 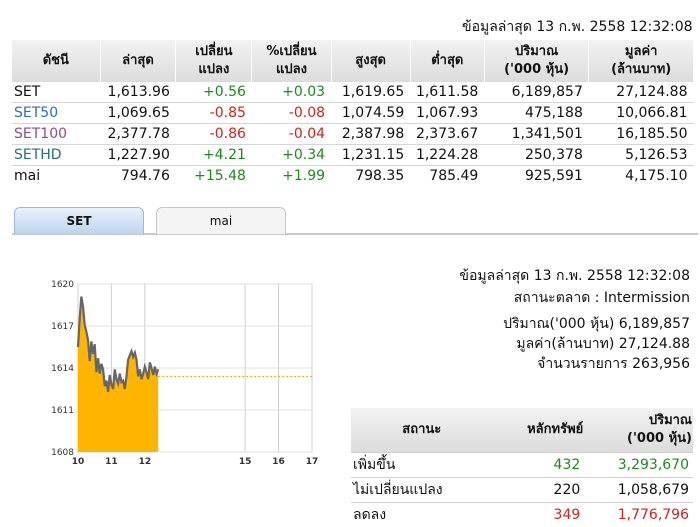 What do you see at coordinates (214, 134) in the screenshot?
I see `index-change: -0.86` at bounding box center [214, 134].